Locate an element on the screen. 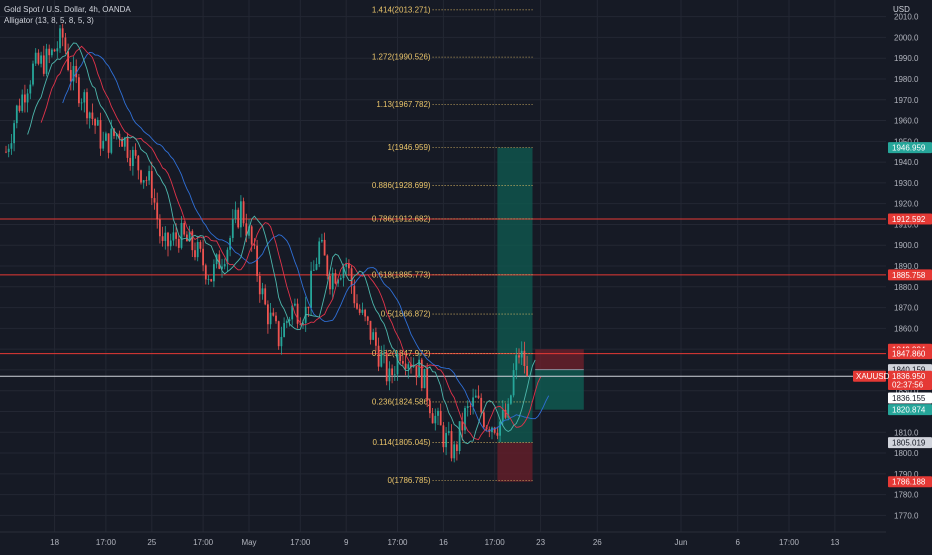  price-tick-label: 1830.0 is located at coordinates (906, 391).